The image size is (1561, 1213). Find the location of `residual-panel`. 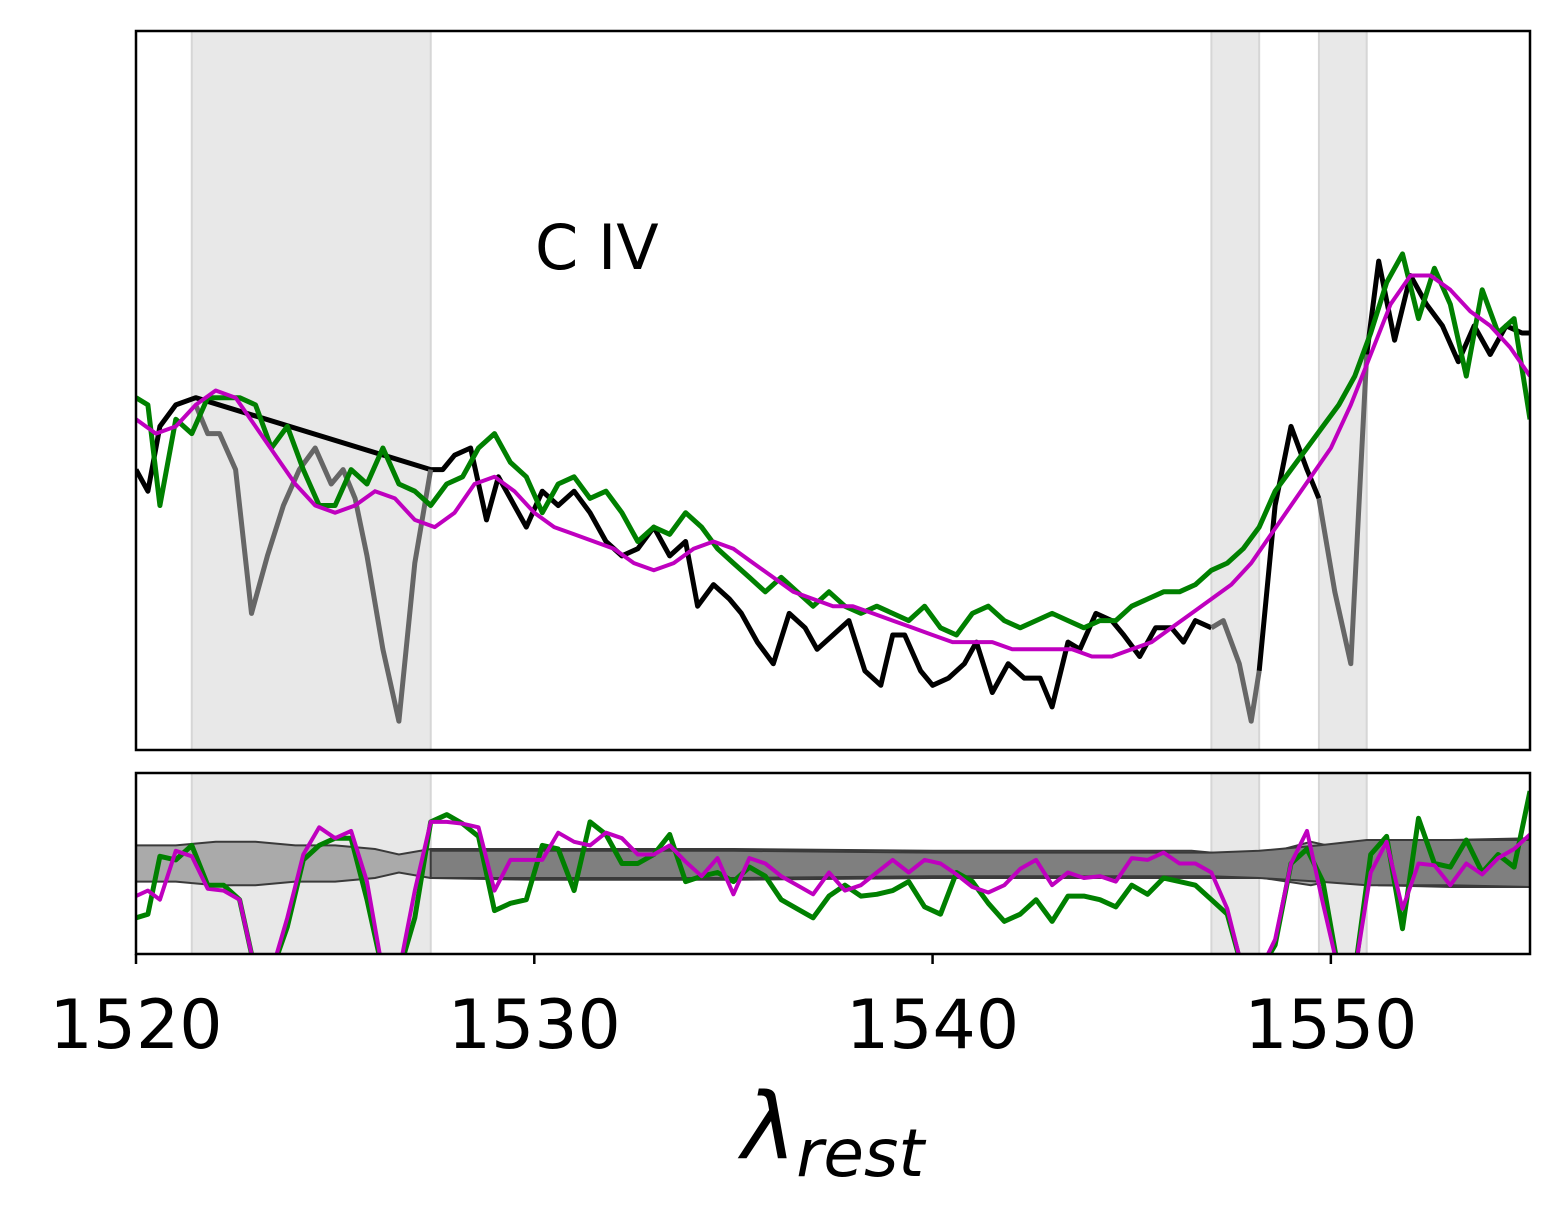

residual-panel is located at coordinates (833, 863).